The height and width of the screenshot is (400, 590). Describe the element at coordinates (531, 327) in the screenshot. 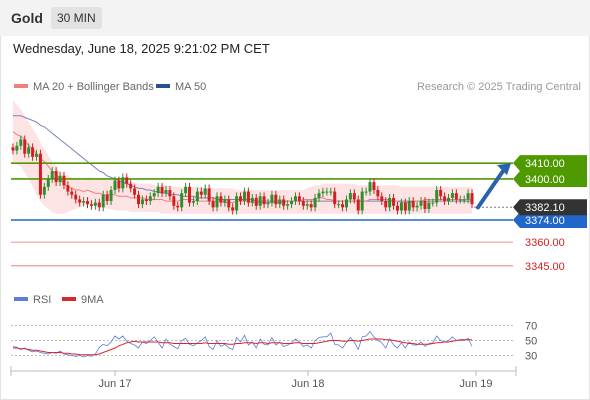

I see `rsi-tick-70: 70` at that location.